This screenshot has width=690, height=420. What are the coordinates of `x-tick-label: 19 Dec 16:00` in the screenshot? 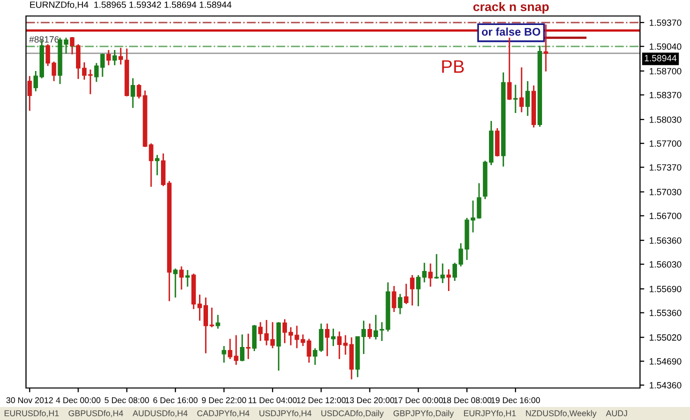 It's located at (515, 400).